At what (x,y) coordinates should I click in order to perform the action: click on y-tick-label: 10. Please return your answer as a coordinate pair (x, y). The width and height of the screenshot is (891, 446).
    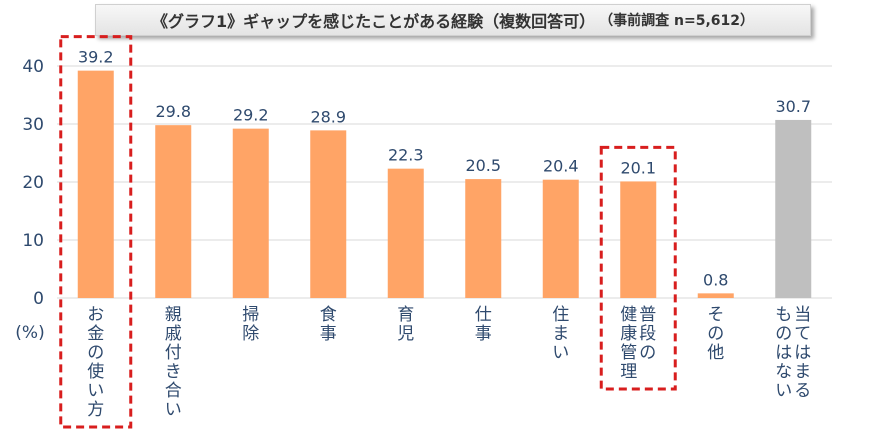
    Looking at the image, I should click on (33, 241).